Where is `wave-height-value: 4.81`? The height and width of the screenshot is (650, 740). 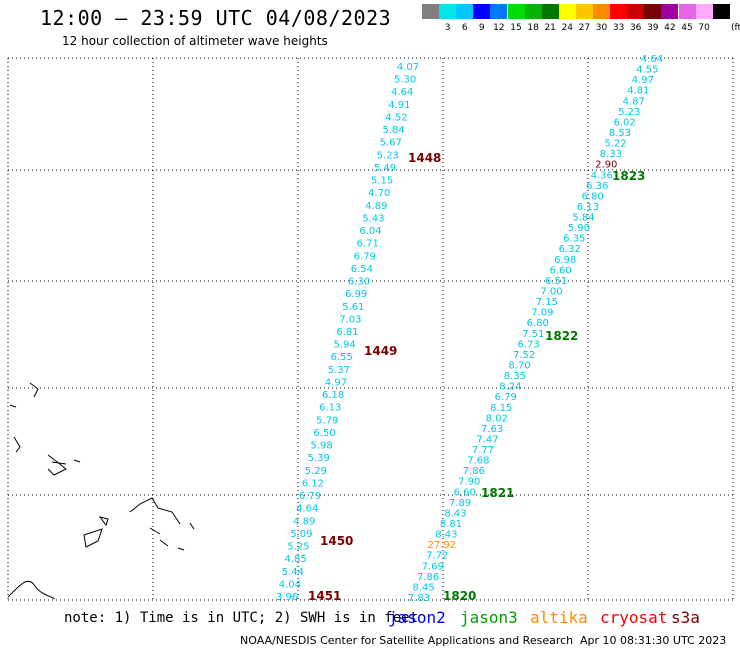 wave-height-value: 4.81 is located at coordinates (638, 91).